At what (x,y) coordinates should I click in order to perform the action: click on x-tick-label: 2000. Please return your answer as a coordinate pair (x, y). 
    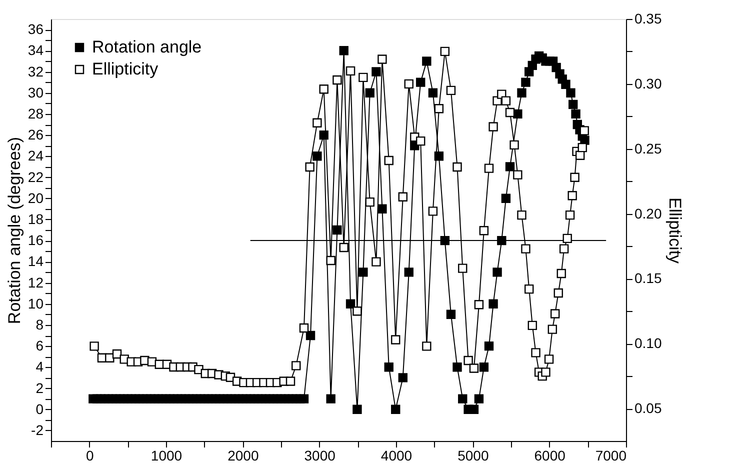
    Looking at the image, I should click on (243, 456).